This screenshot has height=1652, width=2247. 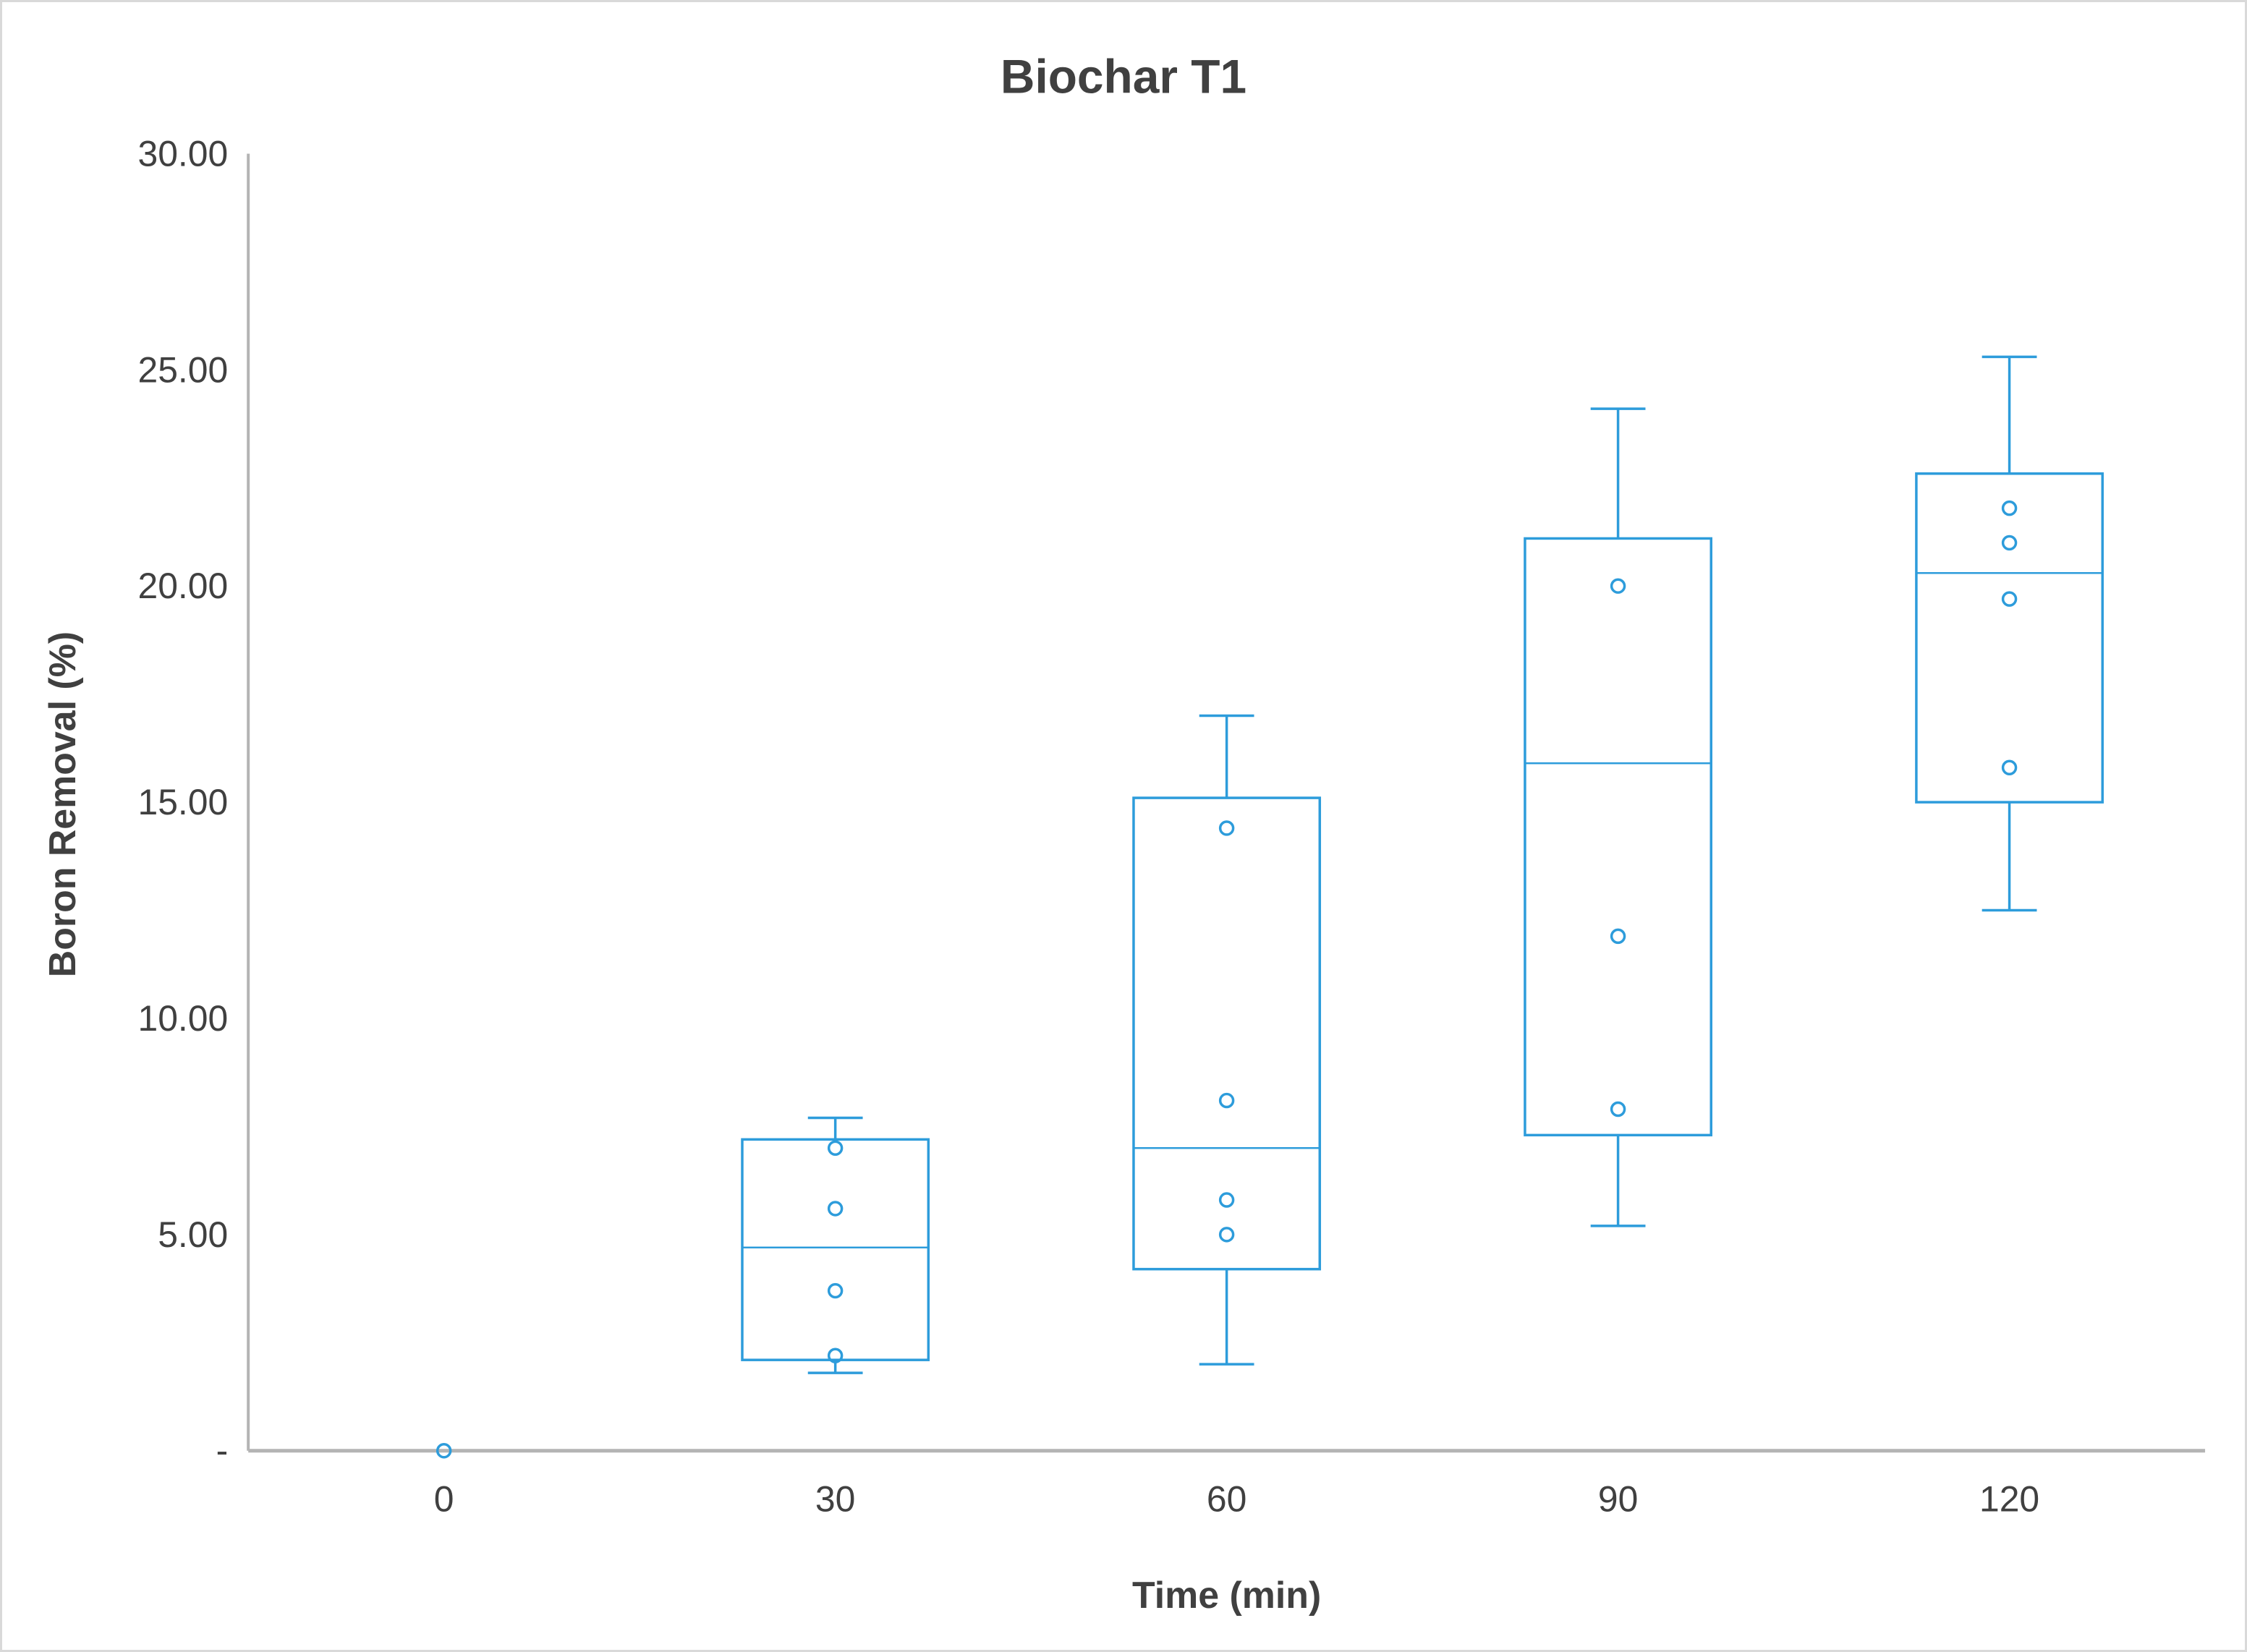 I want to click on y-tick-label: 20.00, so click(x=182, y=586).